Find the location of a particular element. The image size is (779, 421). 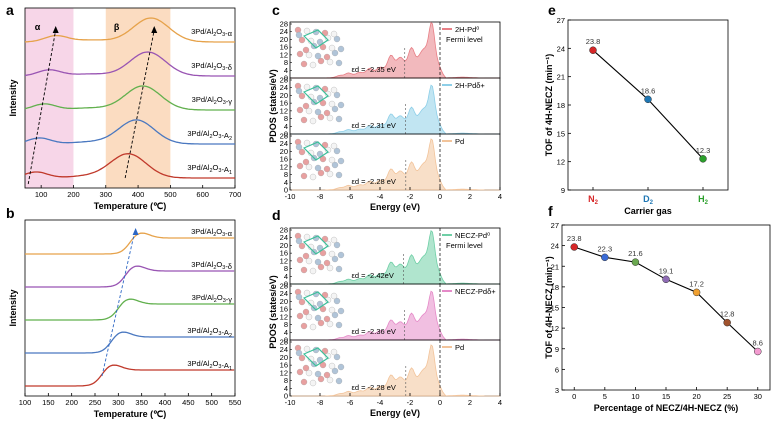

data-label: 12.3 is located at coordinates (703, 150).